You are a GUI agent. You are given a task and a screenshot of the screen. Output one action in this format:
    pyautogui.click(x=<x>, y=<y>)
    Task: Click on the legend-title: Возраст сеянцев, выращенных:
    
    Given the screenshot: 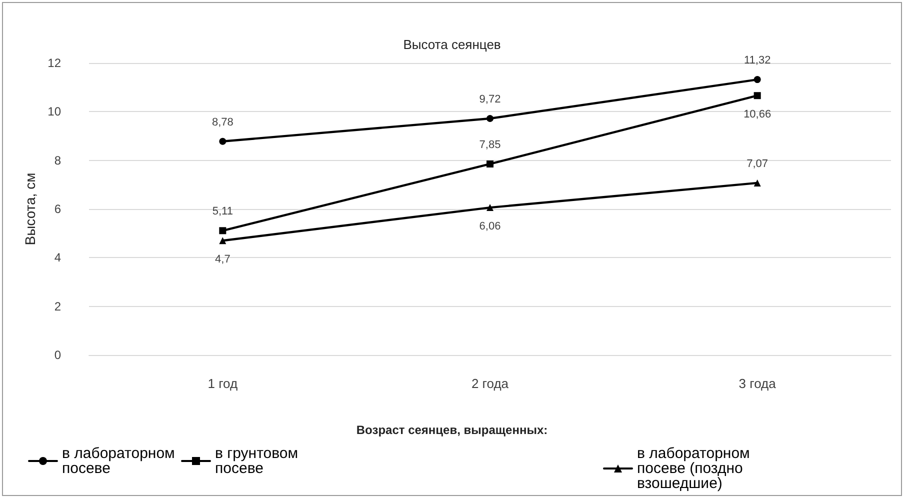 What is the action you would take?
    pyautogui.click(x=452, y=430)
    